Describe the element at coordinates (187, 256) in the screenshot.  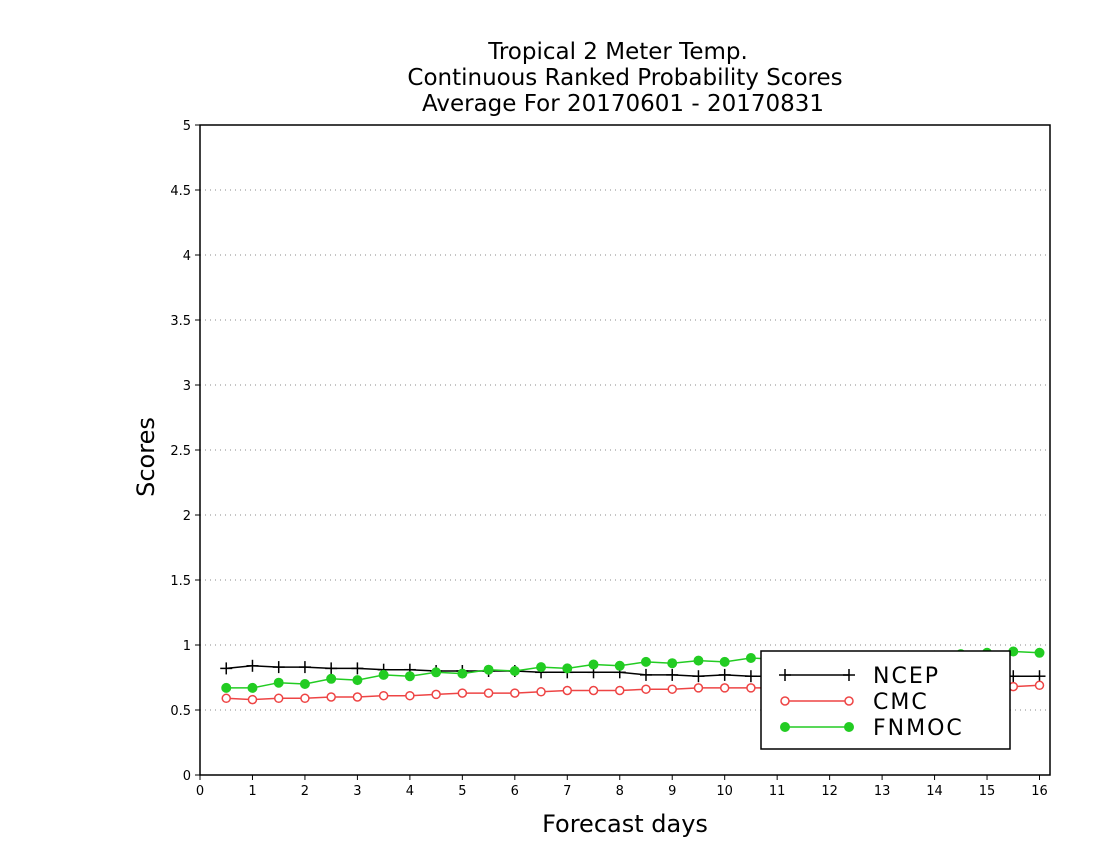
I see `y-tick-label: 4` at that location.